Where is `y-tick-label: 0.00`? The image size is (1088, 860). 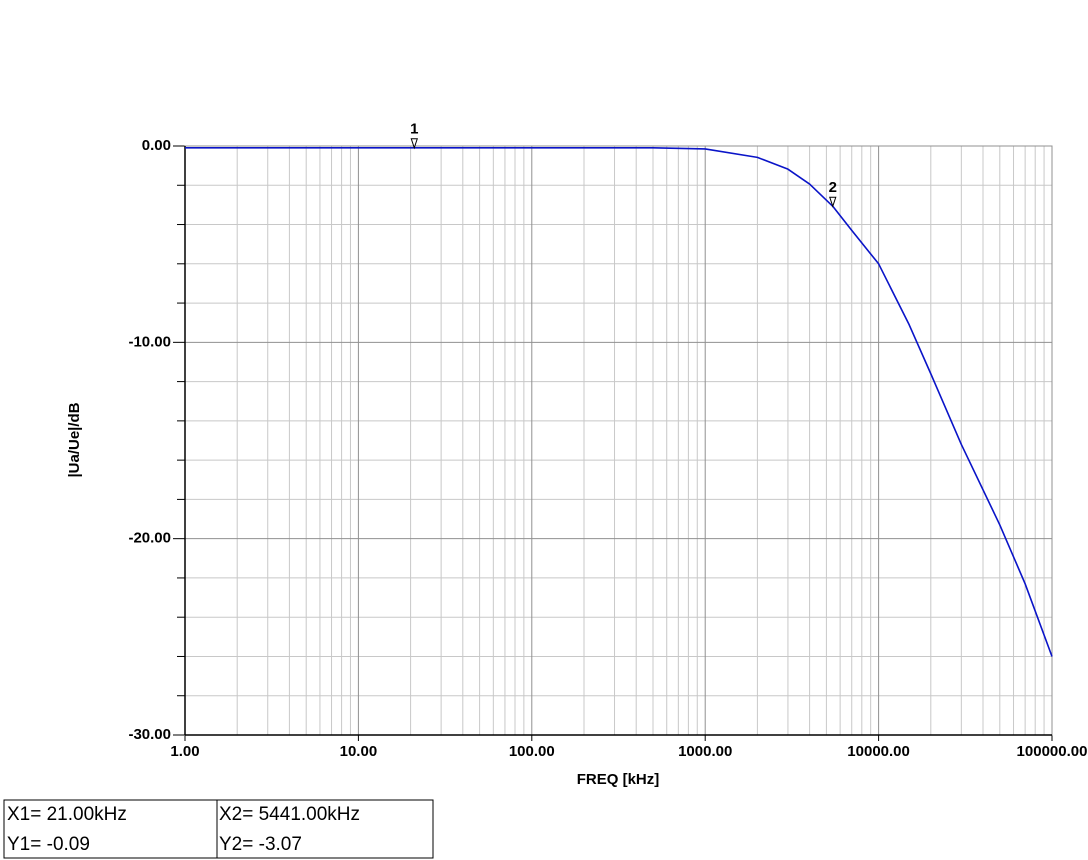 y-tick-label: 0.00 is located at coordinates (156, 145).